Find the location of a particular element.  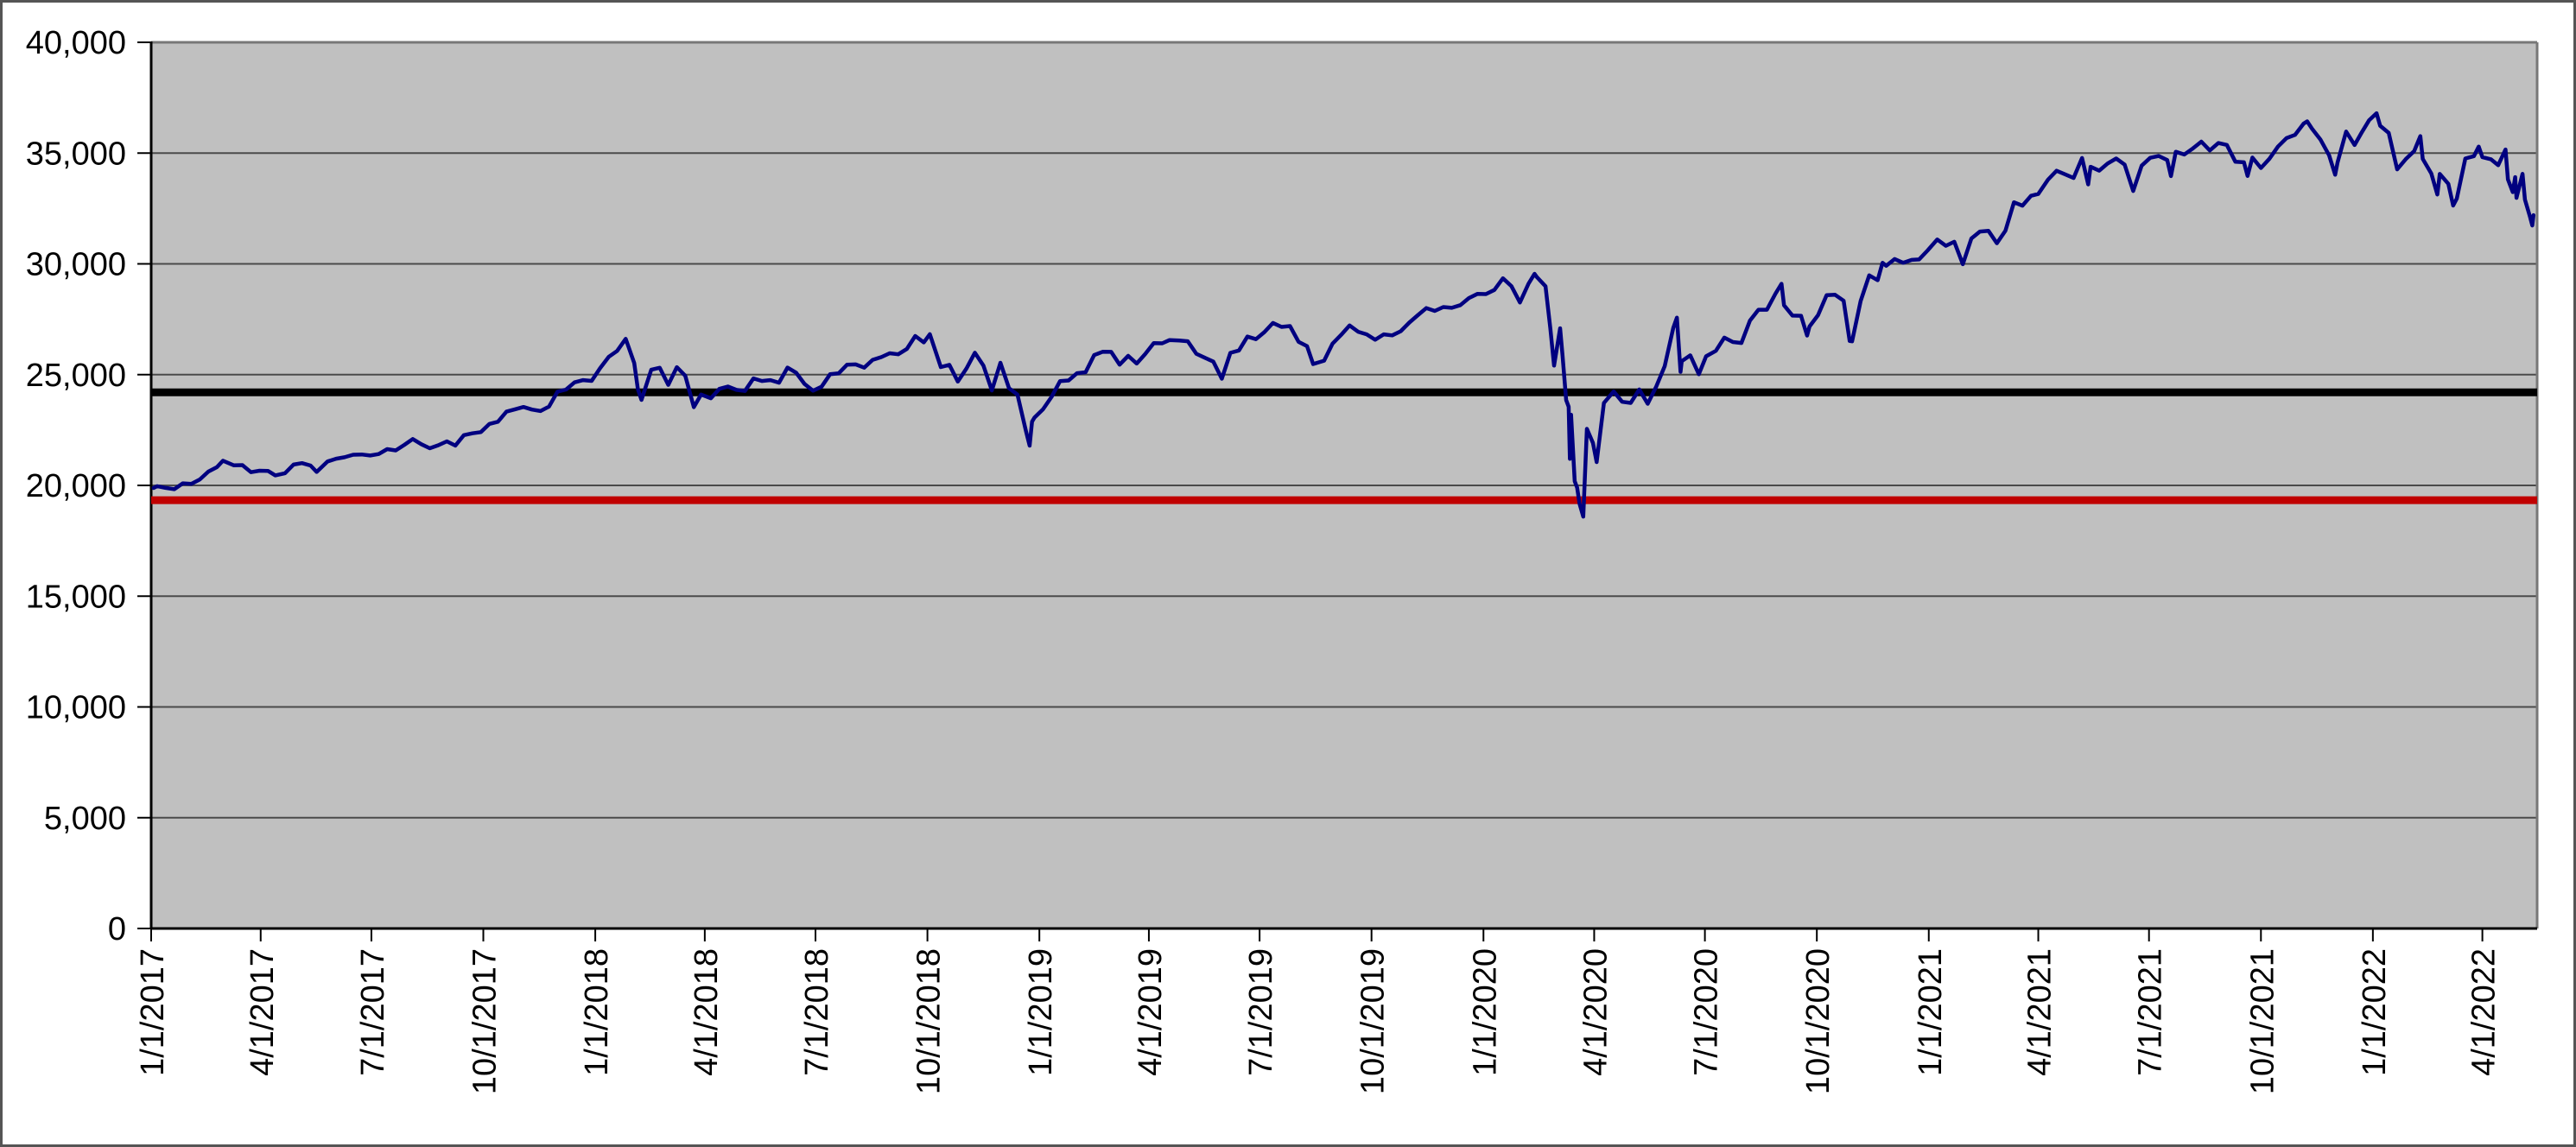

y-tick-label: 15,000 is located at coordinates (76, 597).